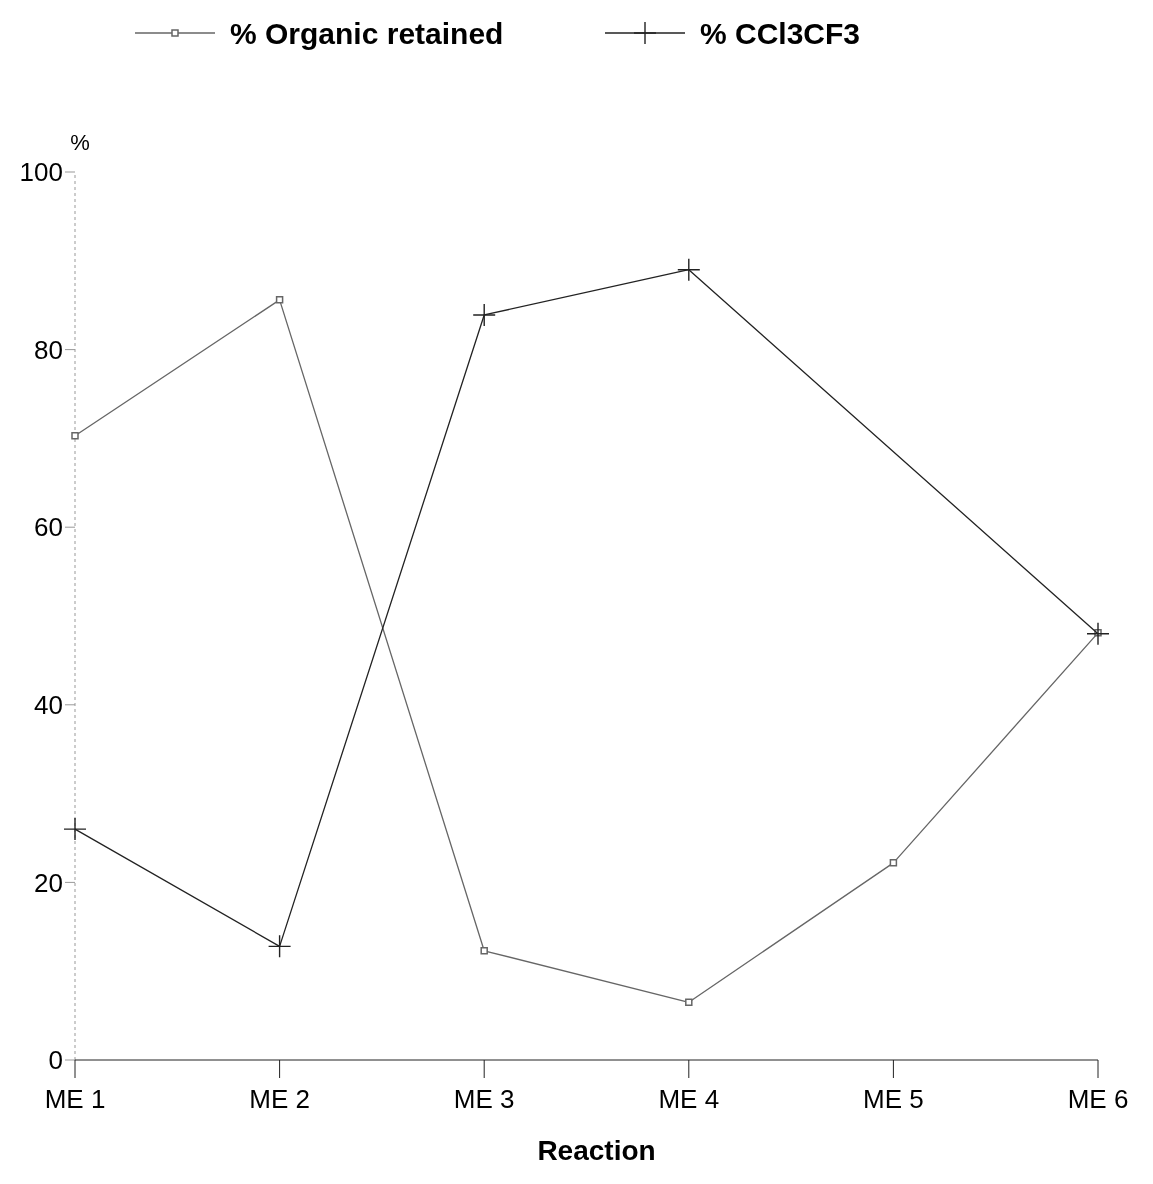 This screenshot has height=1184, width=1153. Describe the element at coordinates (1098, 1099) in the screenshot. I see `x-tick-label: ME 6` at that location.